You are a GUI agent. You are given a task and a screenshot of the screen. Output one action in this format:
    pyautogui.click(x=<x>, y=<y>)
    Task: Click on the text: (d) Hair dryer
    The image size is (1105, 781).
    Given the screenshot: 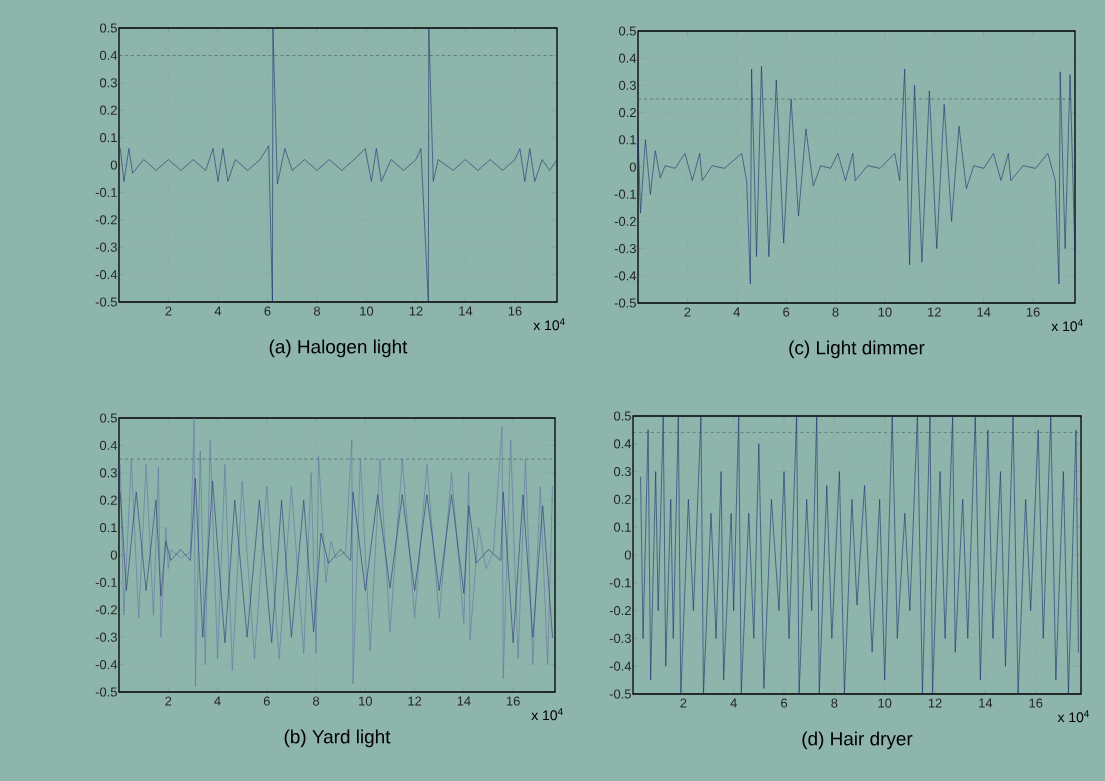 What is the action you would take?
    pyautogui.click(x=857, y=740)
    